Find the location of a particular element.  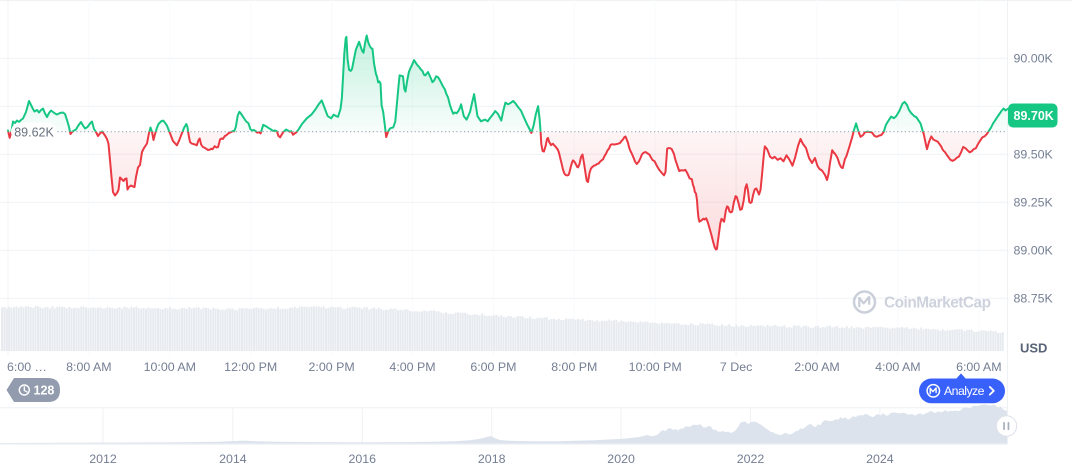

svg-text: 2016 is located at coordinates (363, 459).